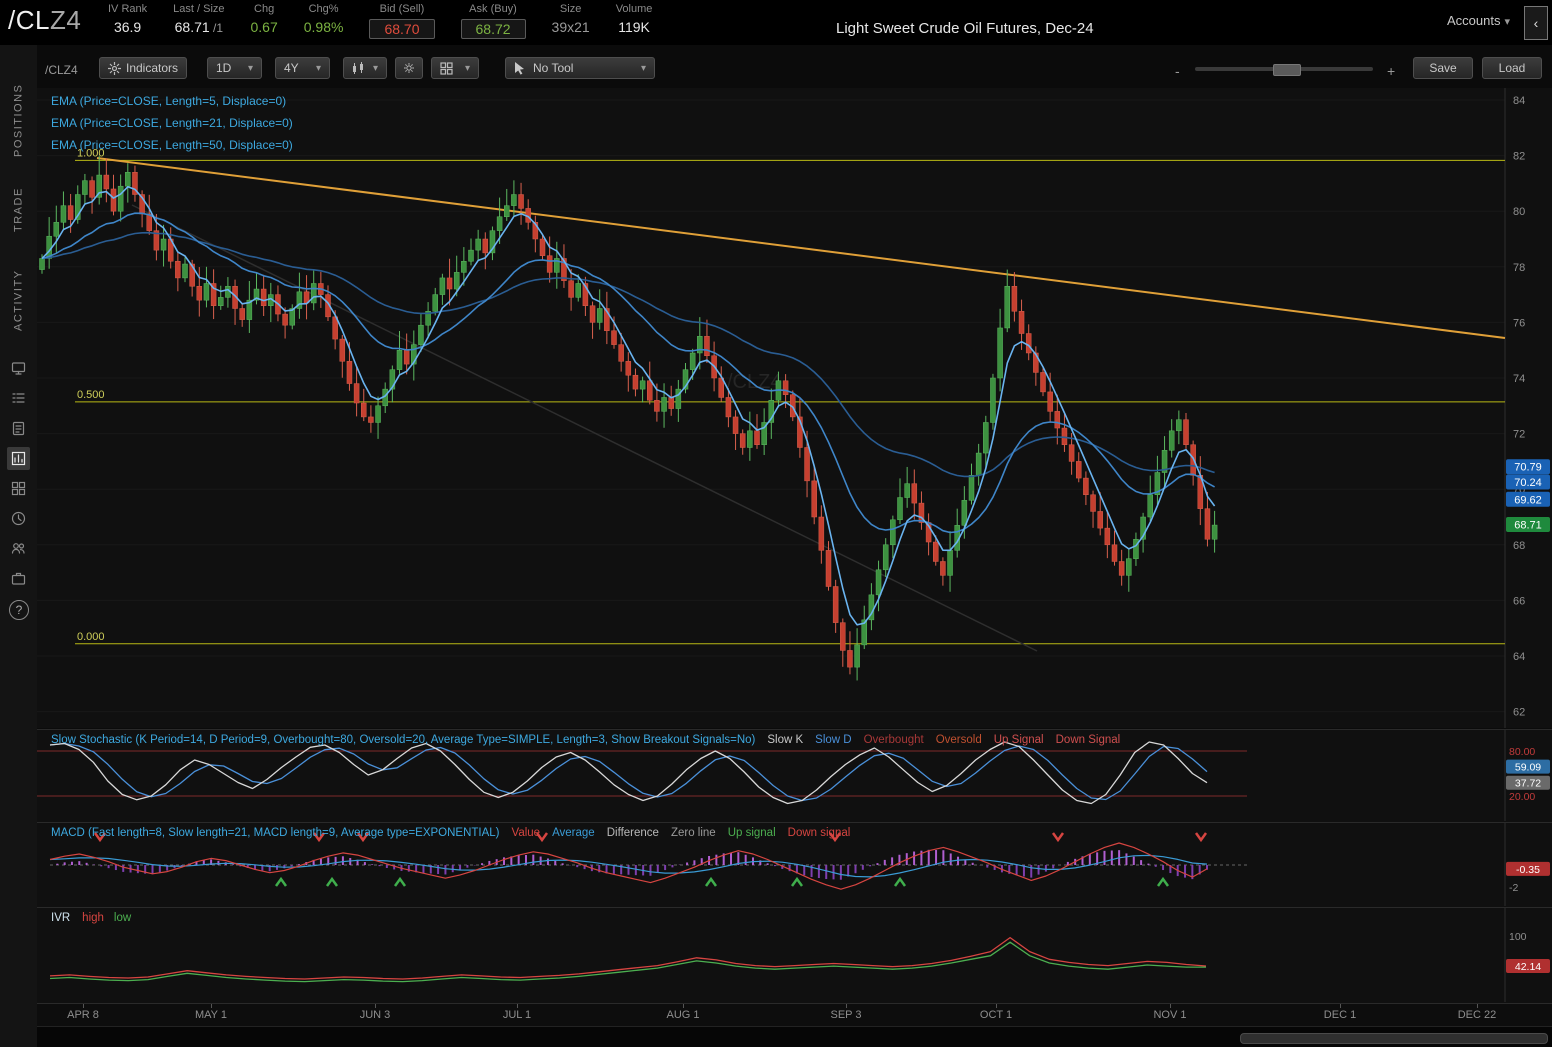 The width and height of the screenshot is (1552, 1047). What do you see at coordinates (264, 27) in the screenshot?
I see `header-field-value: 0.67` at bounding box center [264, 27].